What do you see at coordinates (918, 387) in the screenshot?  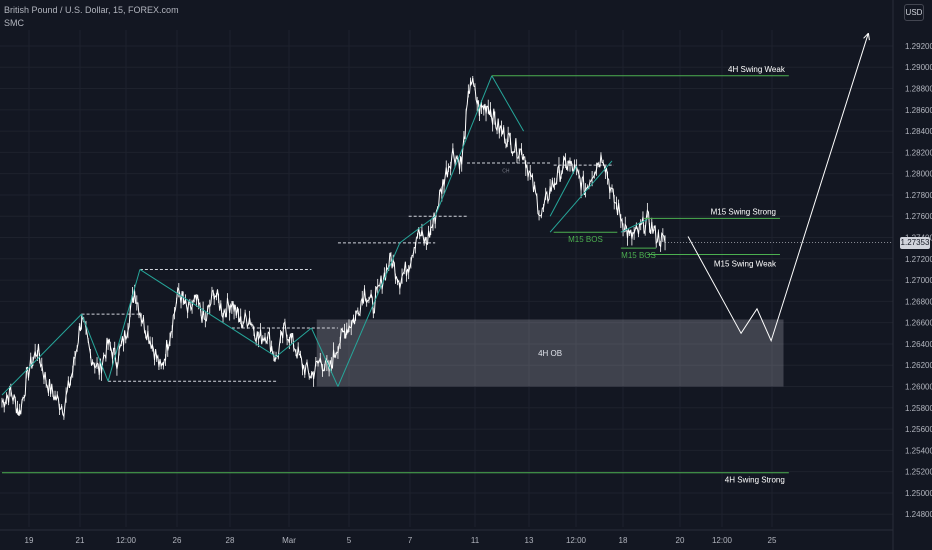 I see `y-tick-label: 1.26000` at bounding box center [918, 387].